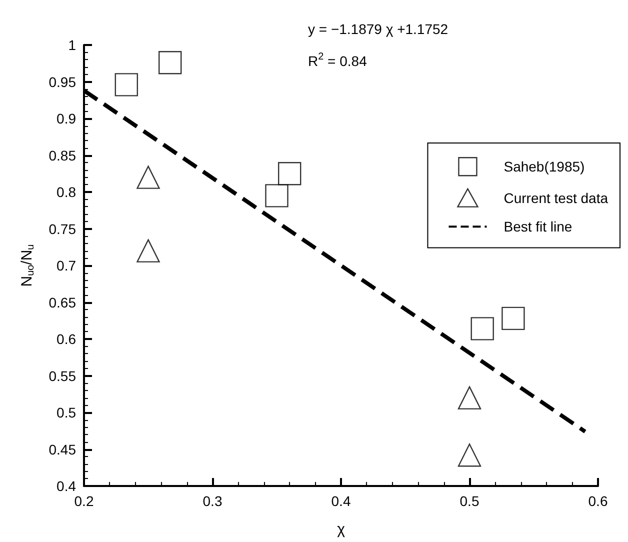 The height and width of the screenshot is (542, 628). Describe the element at coordinates (62, 82) in the screenshot. I see `y-tick-label: 0.95` at that location.